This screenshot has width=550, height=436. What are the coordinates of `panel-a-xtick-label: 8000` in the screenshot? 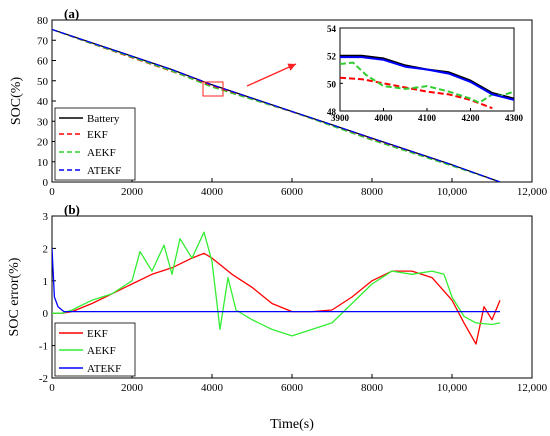 It's located at (372, 192).